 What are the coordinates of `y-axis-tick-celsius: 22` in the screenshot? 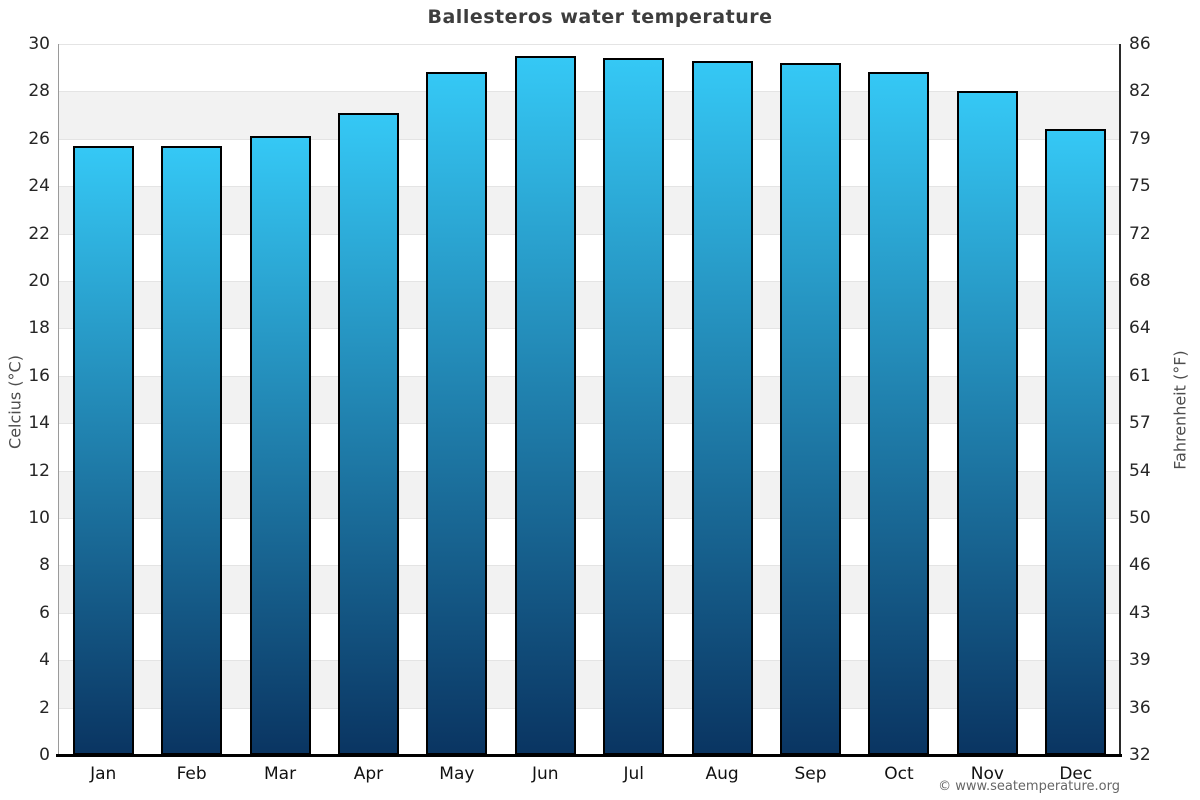 It's located at (39, 233).